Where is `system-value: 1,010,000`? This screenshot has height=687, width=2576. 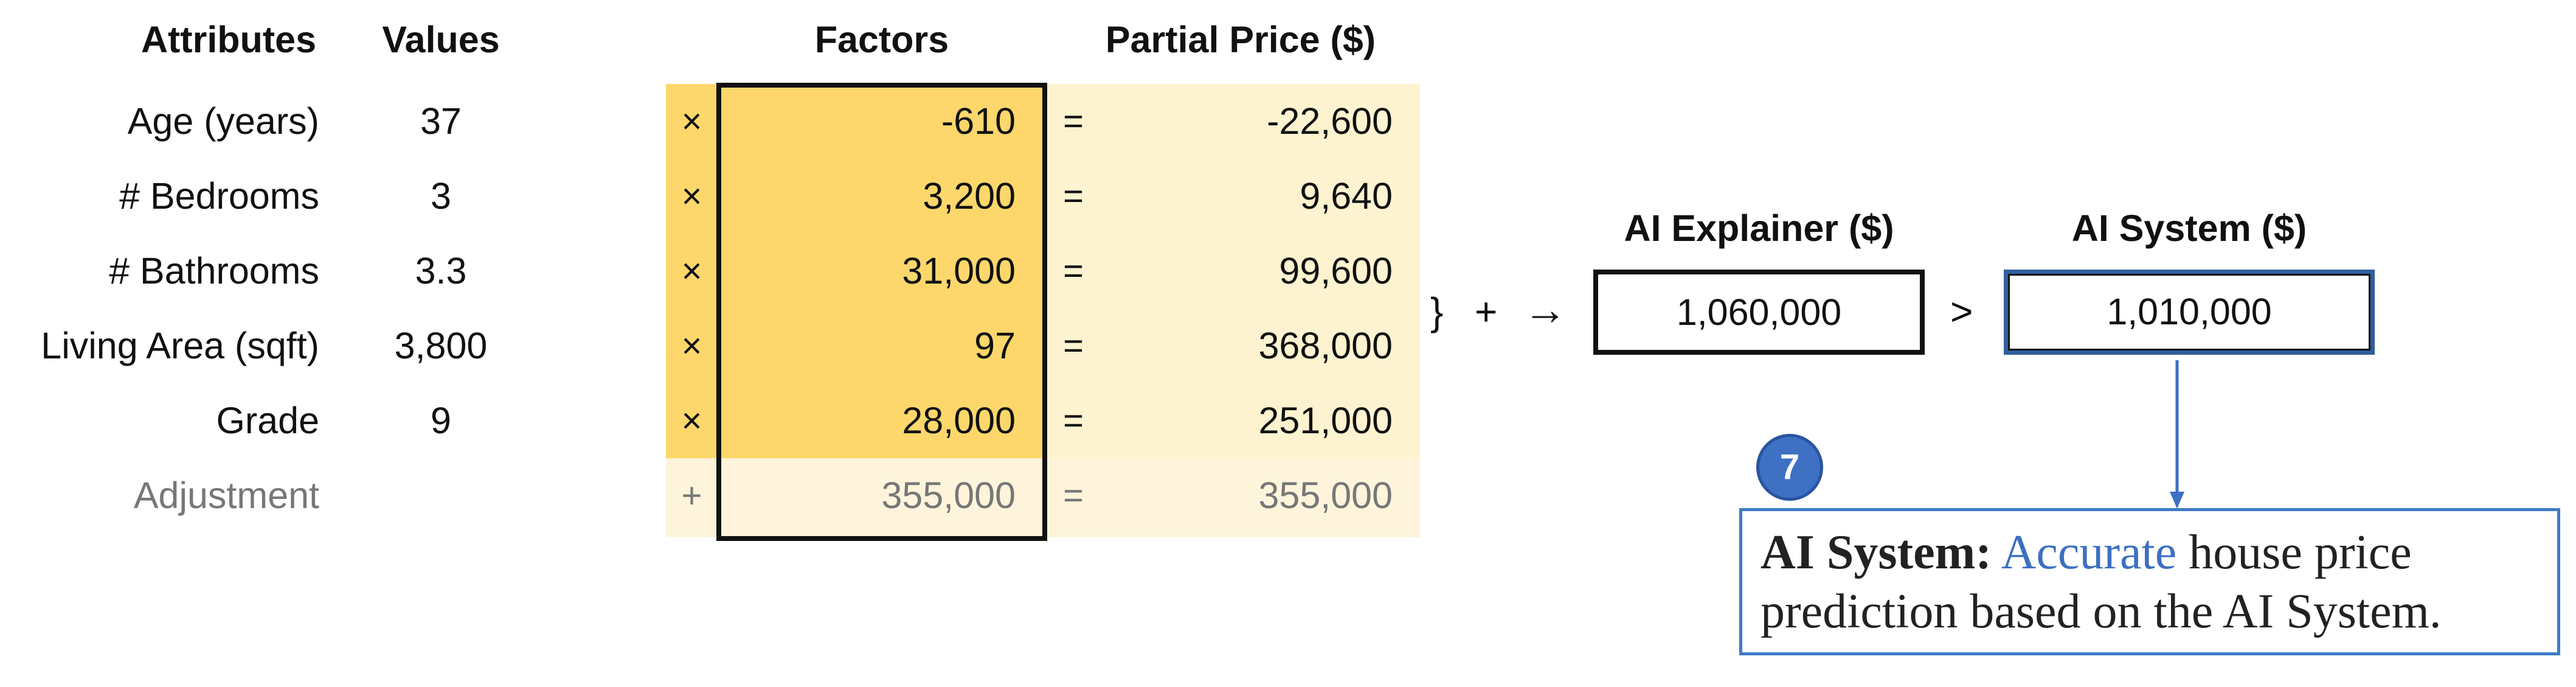 system-value: 1,010,000 is located at coordinates (2189, 312).